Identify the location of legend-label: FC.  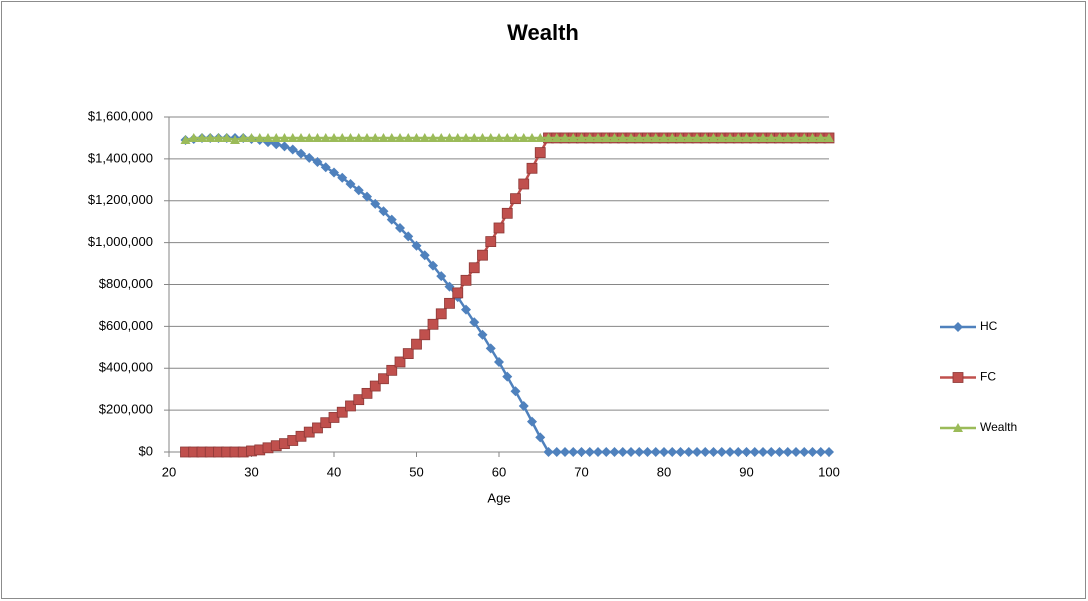
(988, 377).